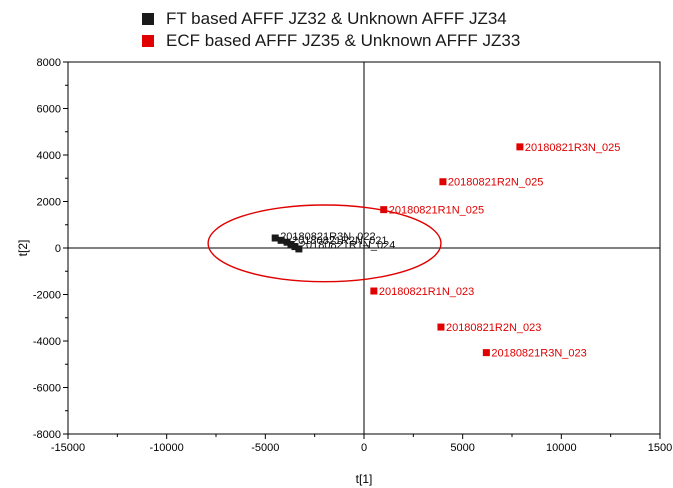 Image resolution: width=673 pixels, height=488 pixels. Describe the element at coordinates (58, 249) in the screenshot. I see `y-tick-label: 0` at that location.